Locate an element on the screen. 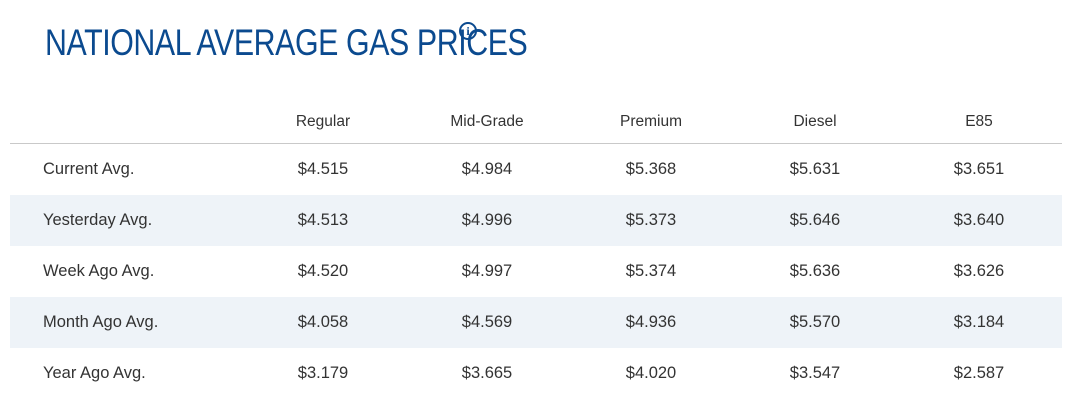  header-spacer is located at coordinates (125, 122).